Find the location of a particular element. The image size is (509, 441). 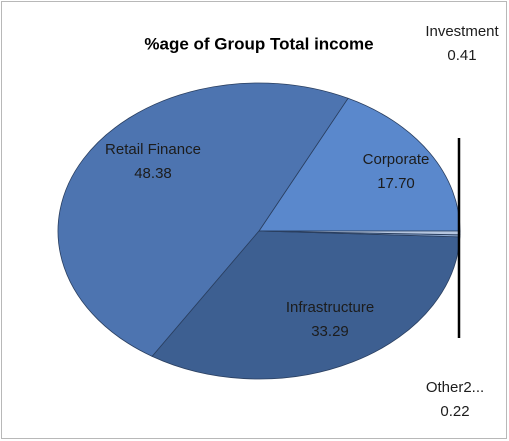

slice-category-label: Corporate is located at coordinates (396, 159).